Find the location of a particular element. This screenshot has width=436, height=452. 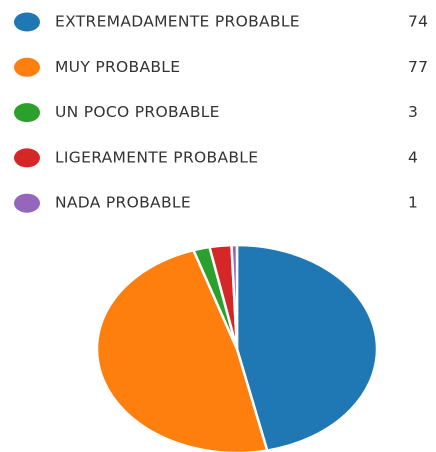

legend-label: LIGERAMENTE PROBABLE is located at coordinates (156, 157).